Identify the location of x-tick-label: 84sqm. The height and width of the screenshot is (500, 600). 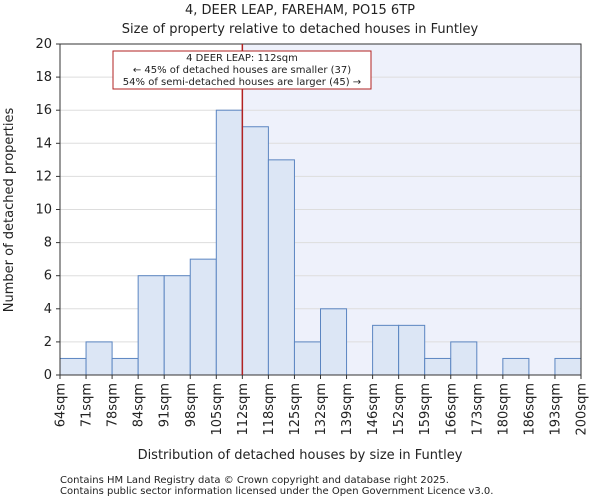
(139, 405).